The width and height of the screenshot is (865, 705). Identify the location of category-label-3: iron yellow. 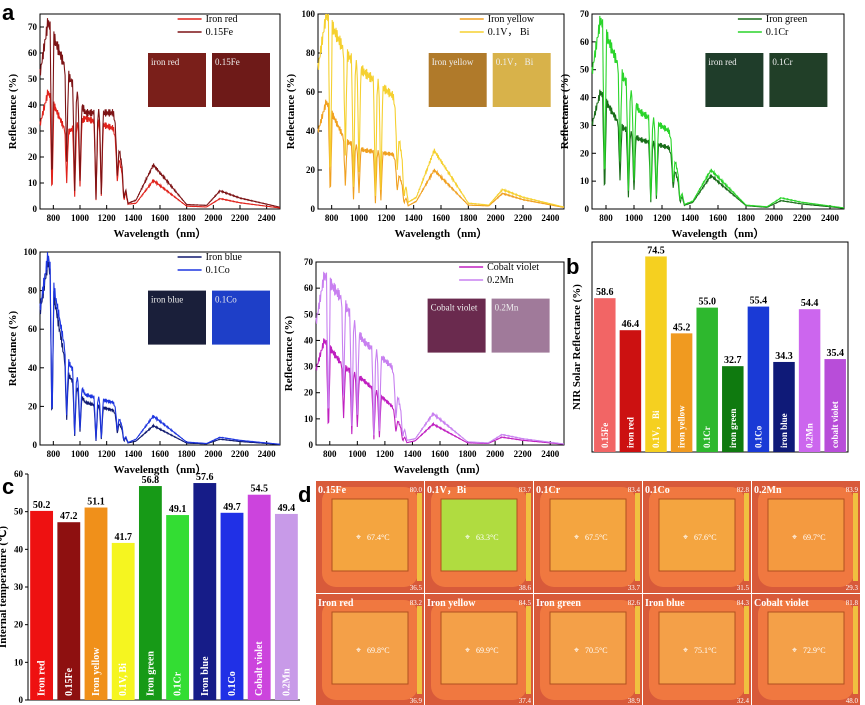
(682, 426).